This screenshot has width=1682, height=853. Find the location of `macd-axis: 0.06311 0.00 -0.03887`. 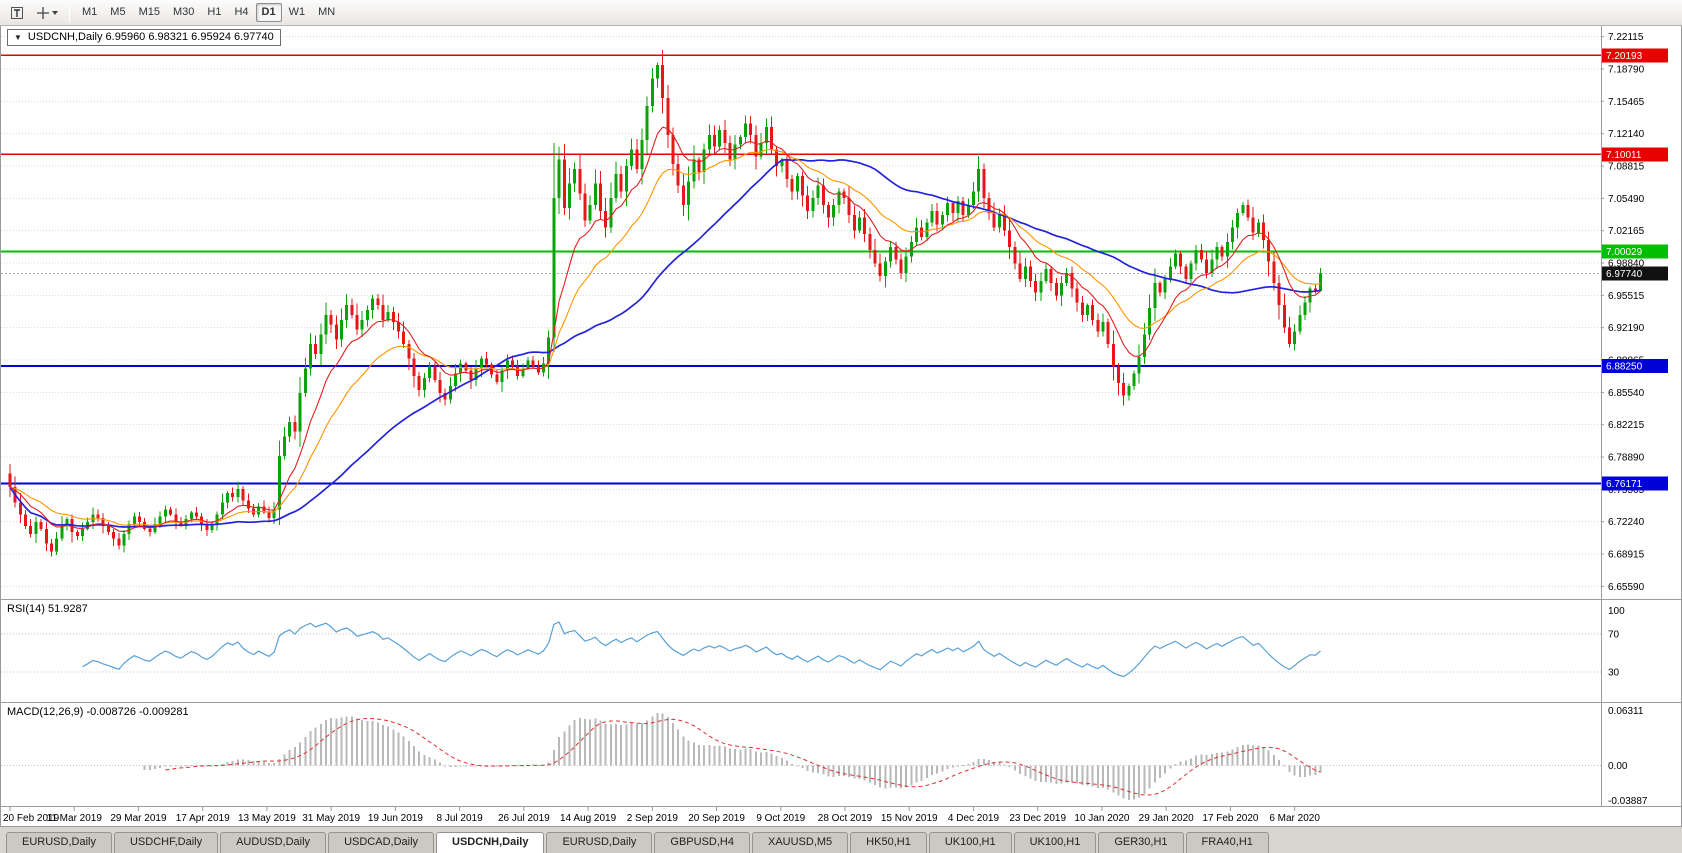

macd-axis: 0.06311 0.00 -0.03887 is located at coordinates (1628, 756).